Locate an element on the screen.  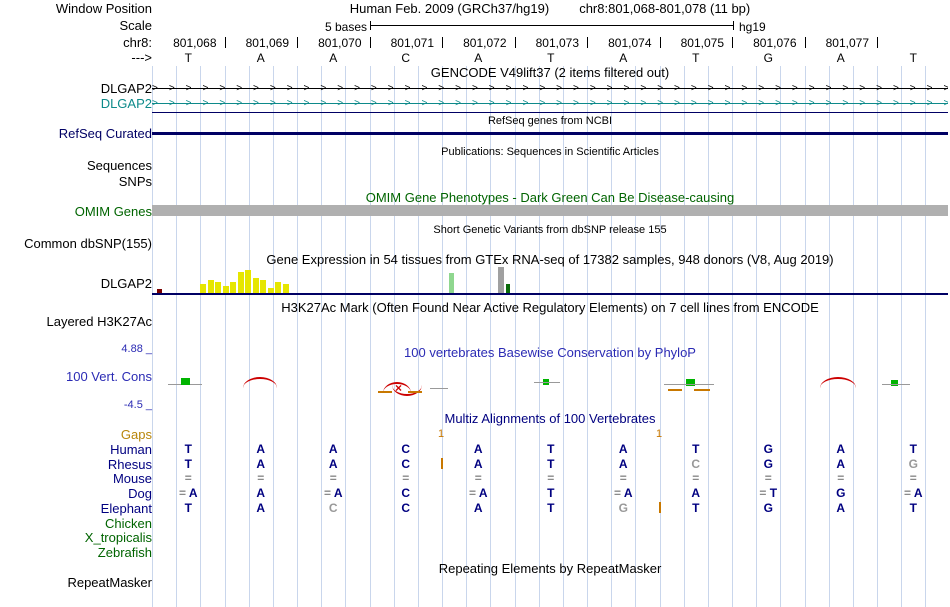
track-title-repeatmasker: Repeating Elements by RepeatMasker is located at coordinates (550, 568).